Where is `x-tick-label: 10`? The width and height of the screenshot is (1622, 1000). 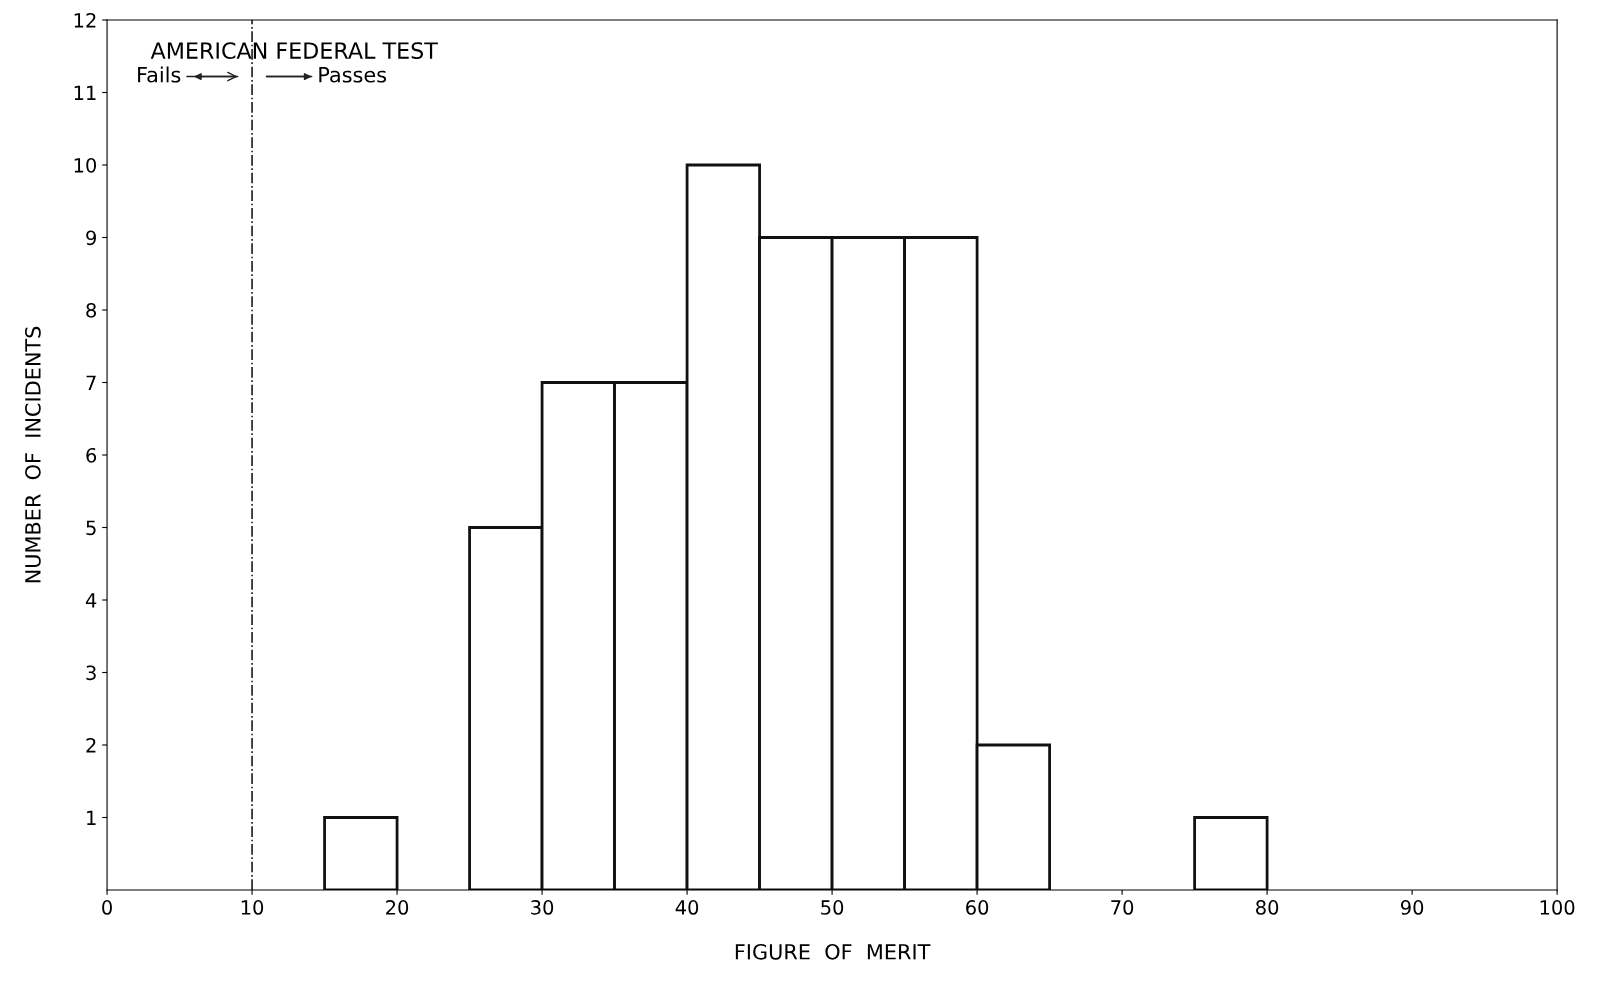 x-tick-label: 10 is located at coordinates (252, 907).